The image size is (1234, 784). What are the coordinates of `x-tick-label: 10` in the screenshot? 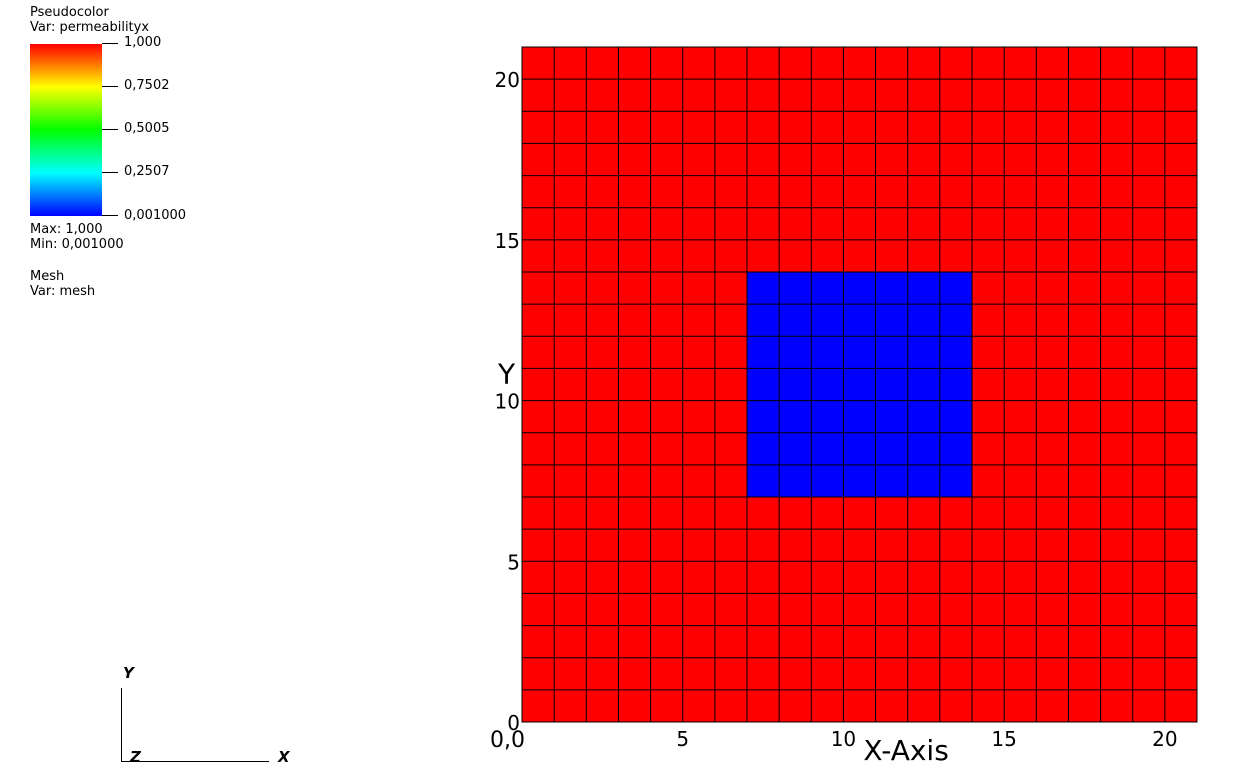 It's located at (843, 739).